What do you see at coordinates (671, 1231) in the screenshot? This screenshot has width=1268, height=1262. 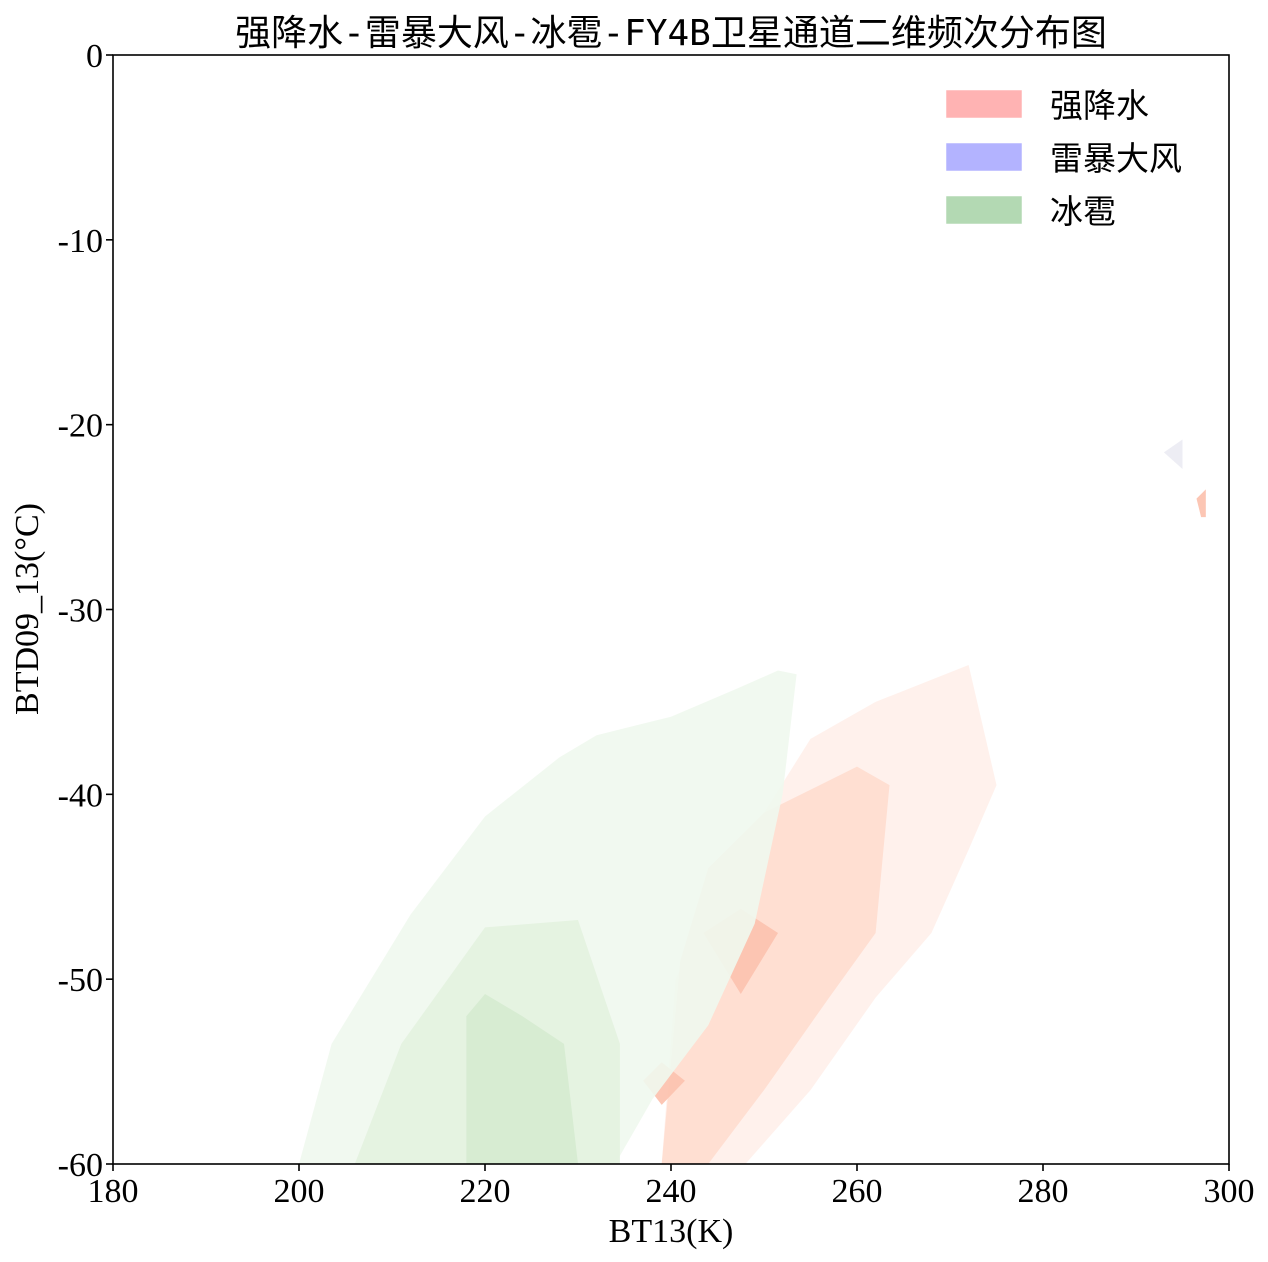 I see `x-axis-label: BT13(K)` at bounding box center [671, 1231].